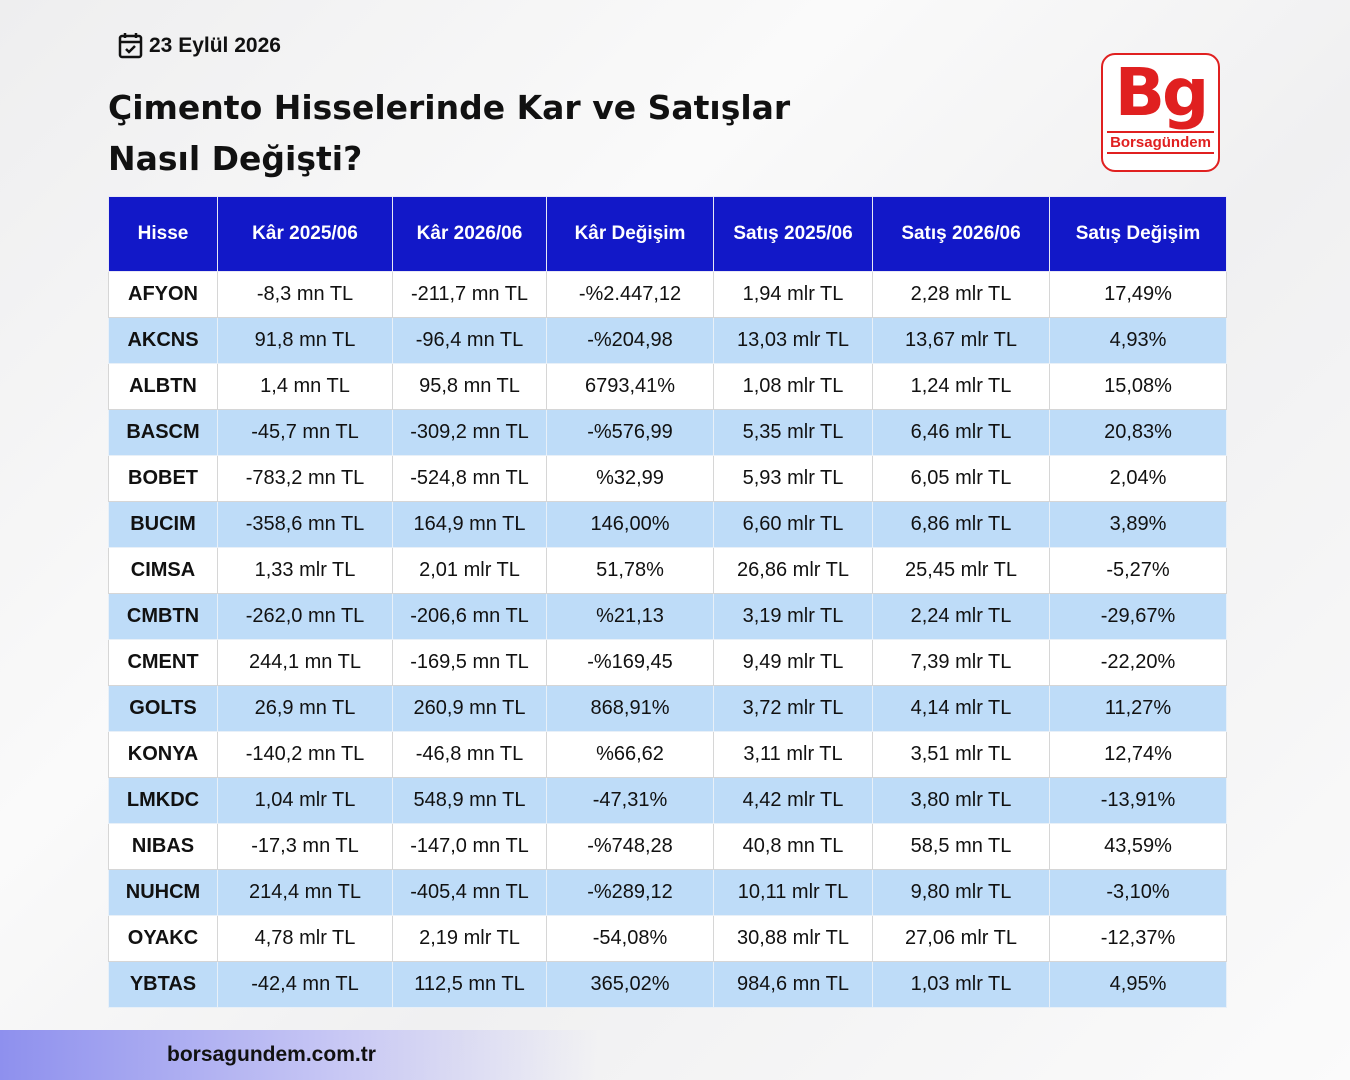 The image size is (1350, 1080). I want to click on ticker-cell: BOBET, so click(163, 478).